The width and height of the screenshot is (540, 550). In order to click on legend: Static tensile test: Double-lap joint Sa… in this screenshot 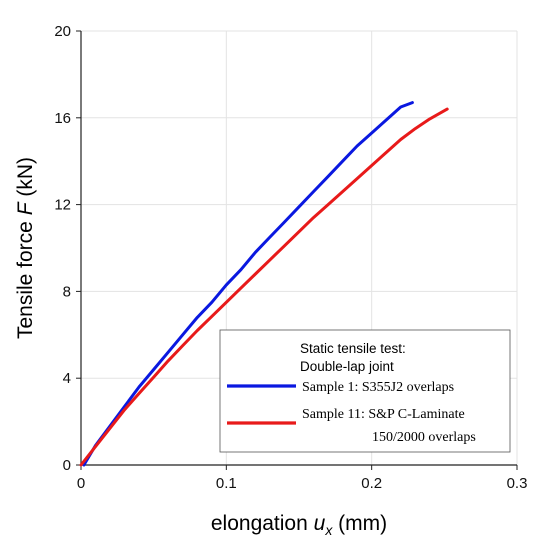, I will do `click(365, 391)`.